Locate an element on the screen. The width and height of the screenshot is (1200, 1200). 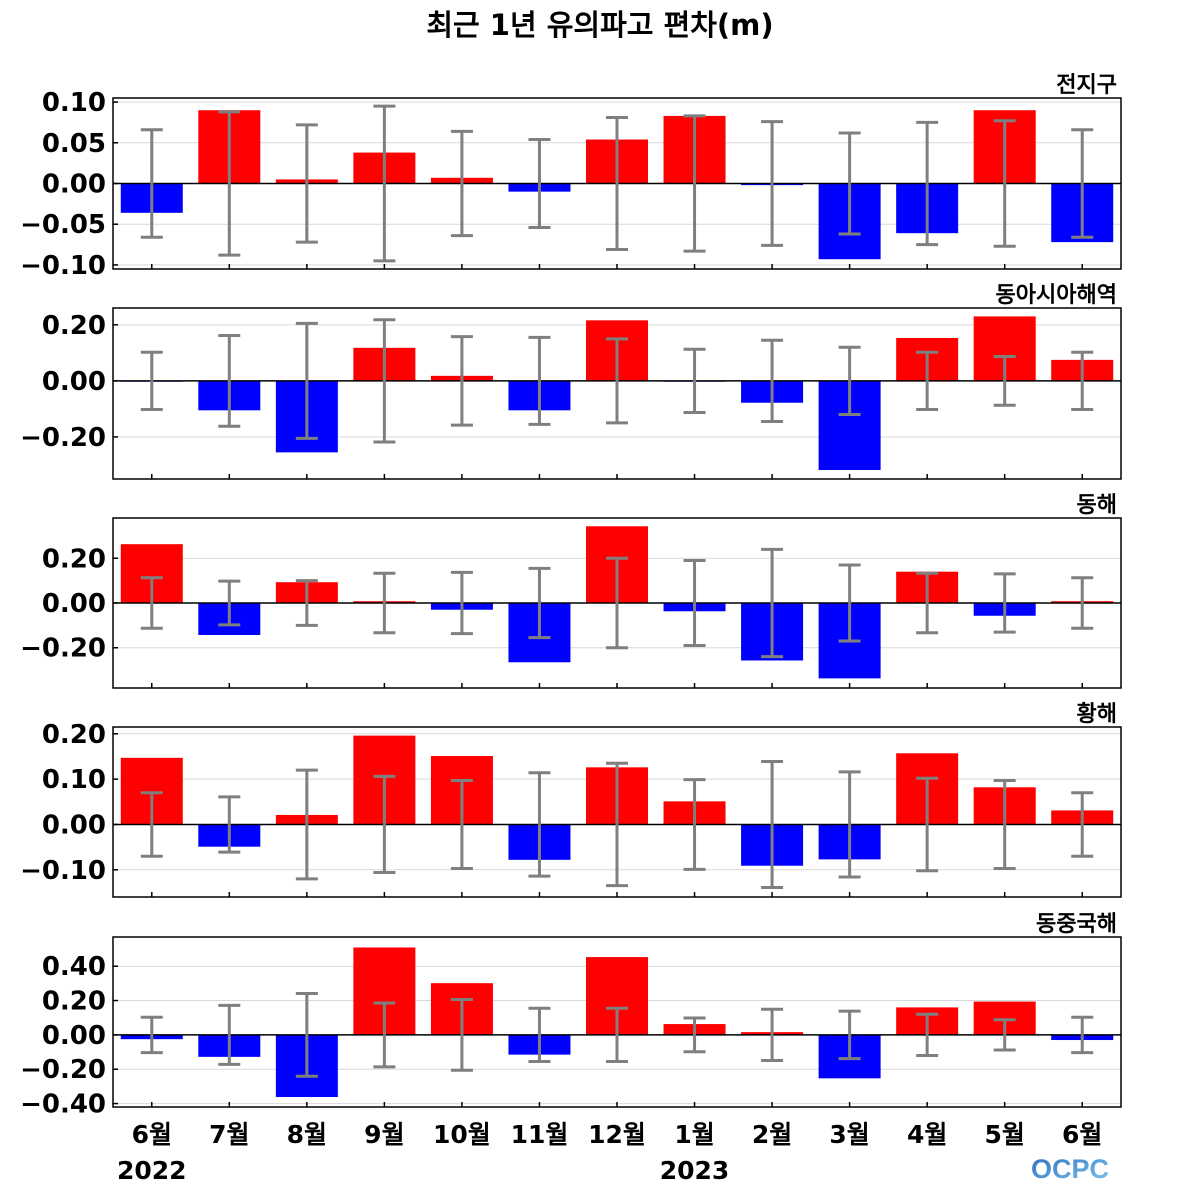
x-tick-label: 10월 is located at coordinates (462, 1134).